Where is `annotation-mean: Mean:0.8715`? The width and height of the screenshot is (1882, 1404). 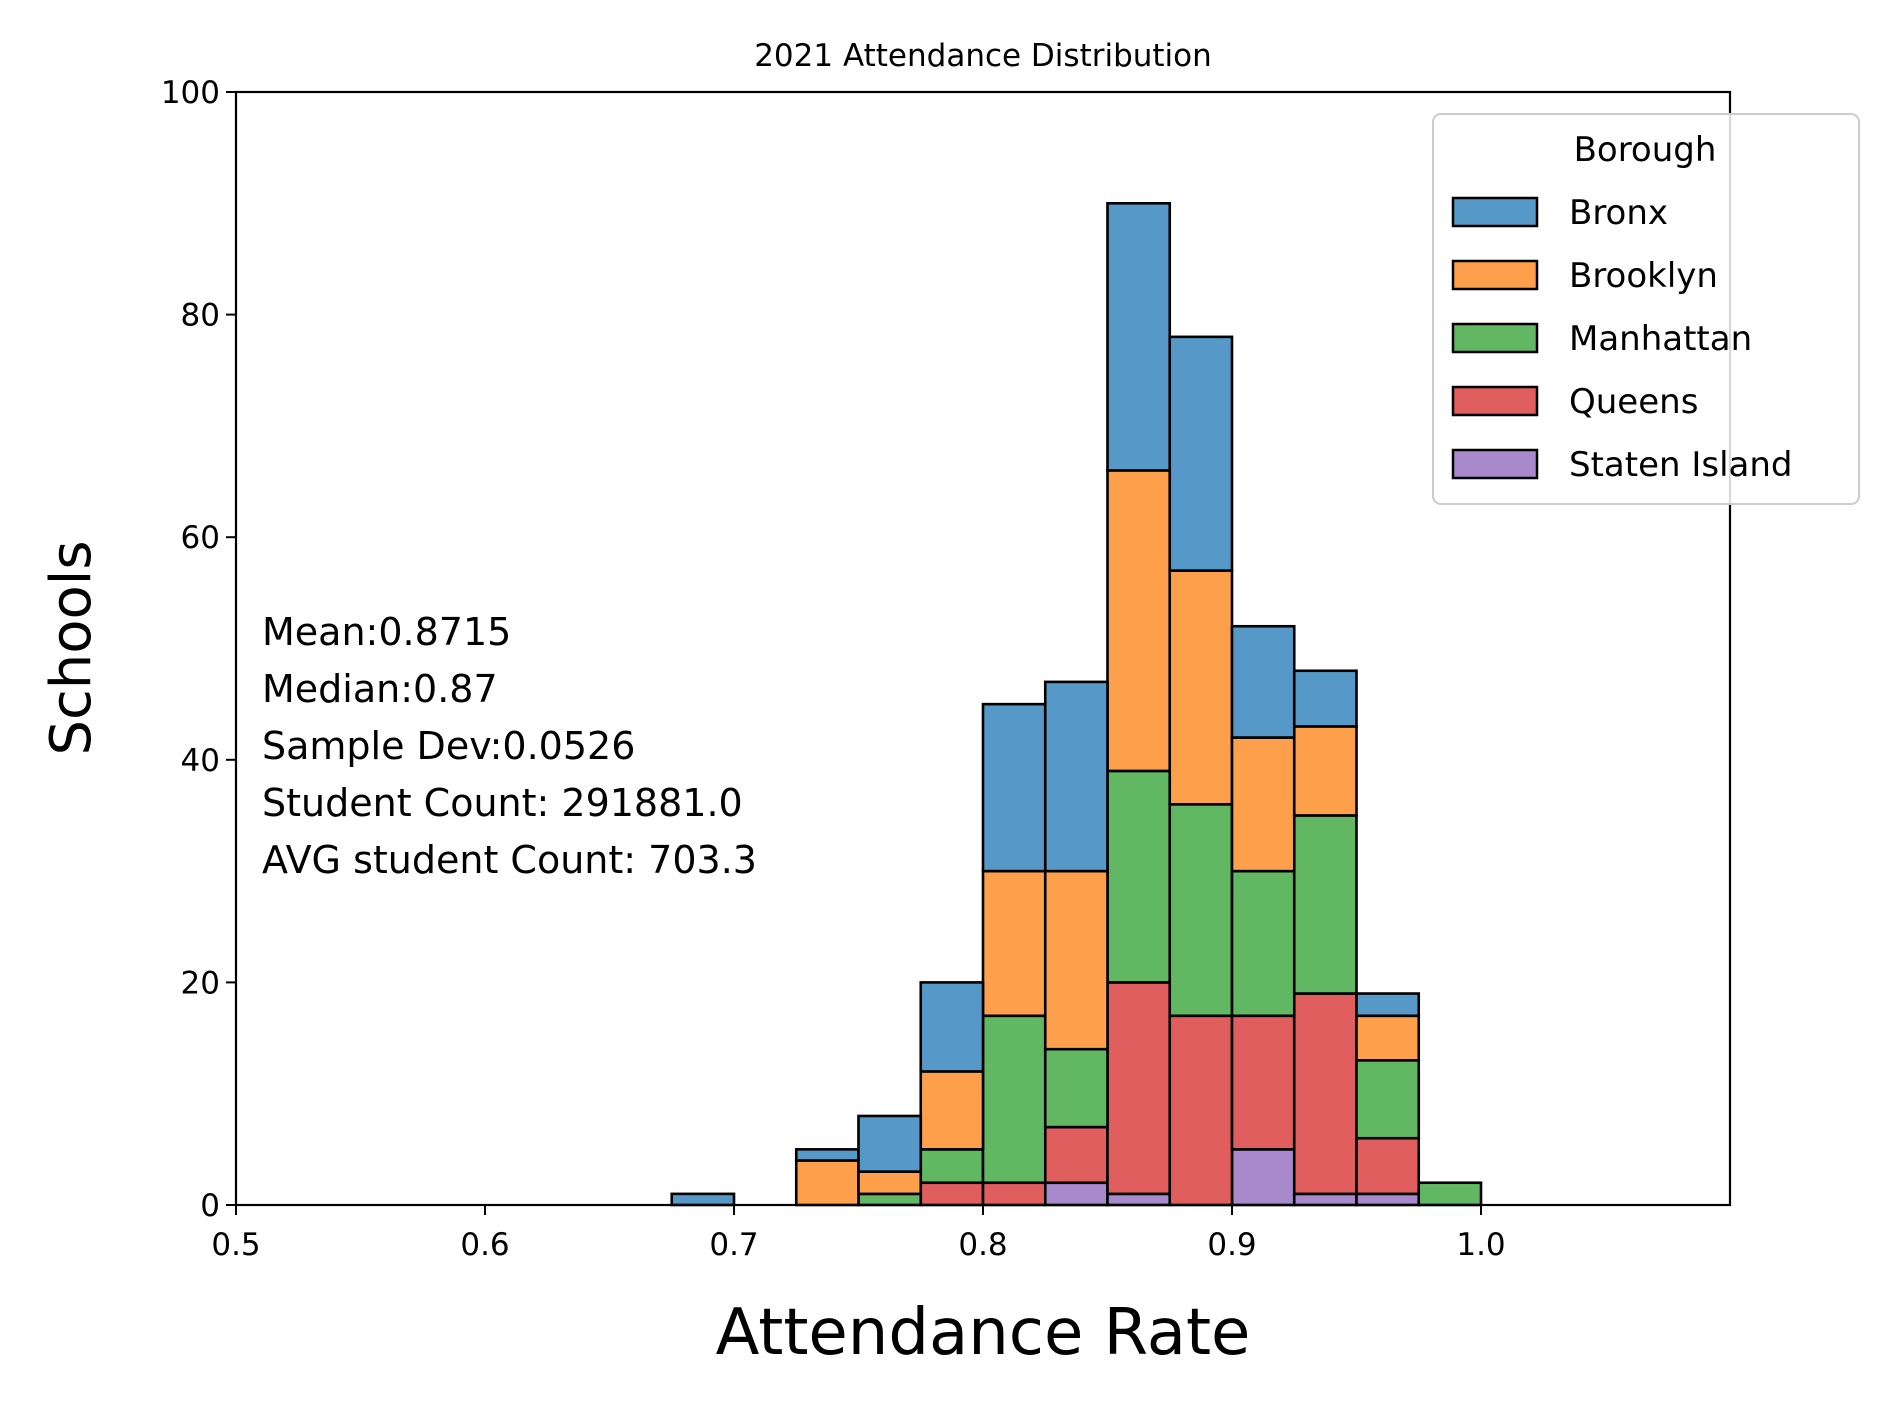 annotation-mean: Mean:0.8715 is located at coordinates (386, 632).